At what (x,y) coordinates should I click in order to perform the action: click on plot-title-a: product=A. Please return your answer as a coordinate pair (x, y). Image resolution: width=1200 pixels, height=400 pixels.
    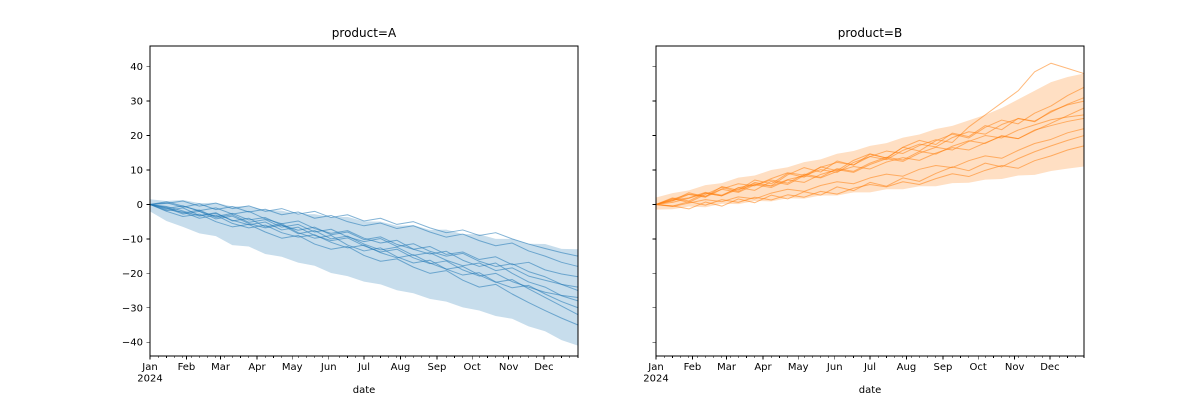
    Looking at the image, I should click on (364, 33).